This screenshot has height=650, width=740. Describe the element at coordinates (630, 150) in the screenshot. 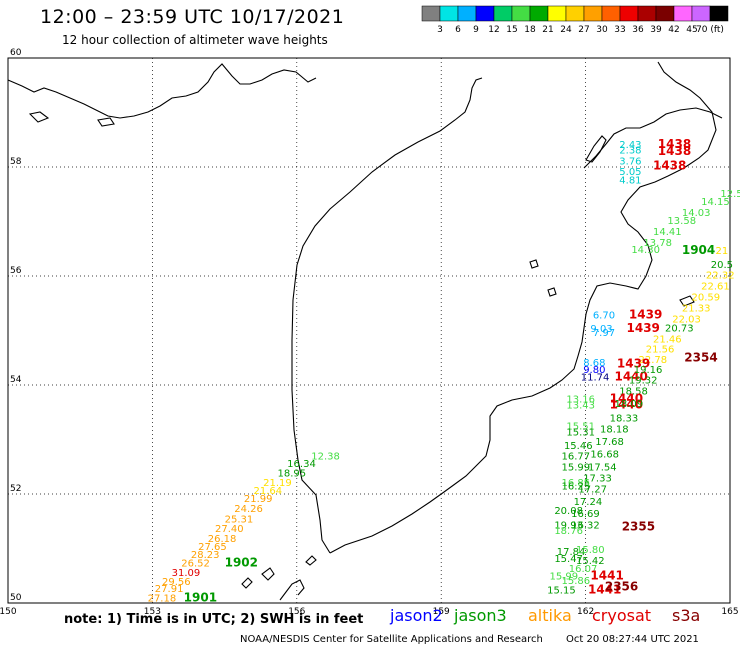

I see `wave-height-label: 2.38` at that location.